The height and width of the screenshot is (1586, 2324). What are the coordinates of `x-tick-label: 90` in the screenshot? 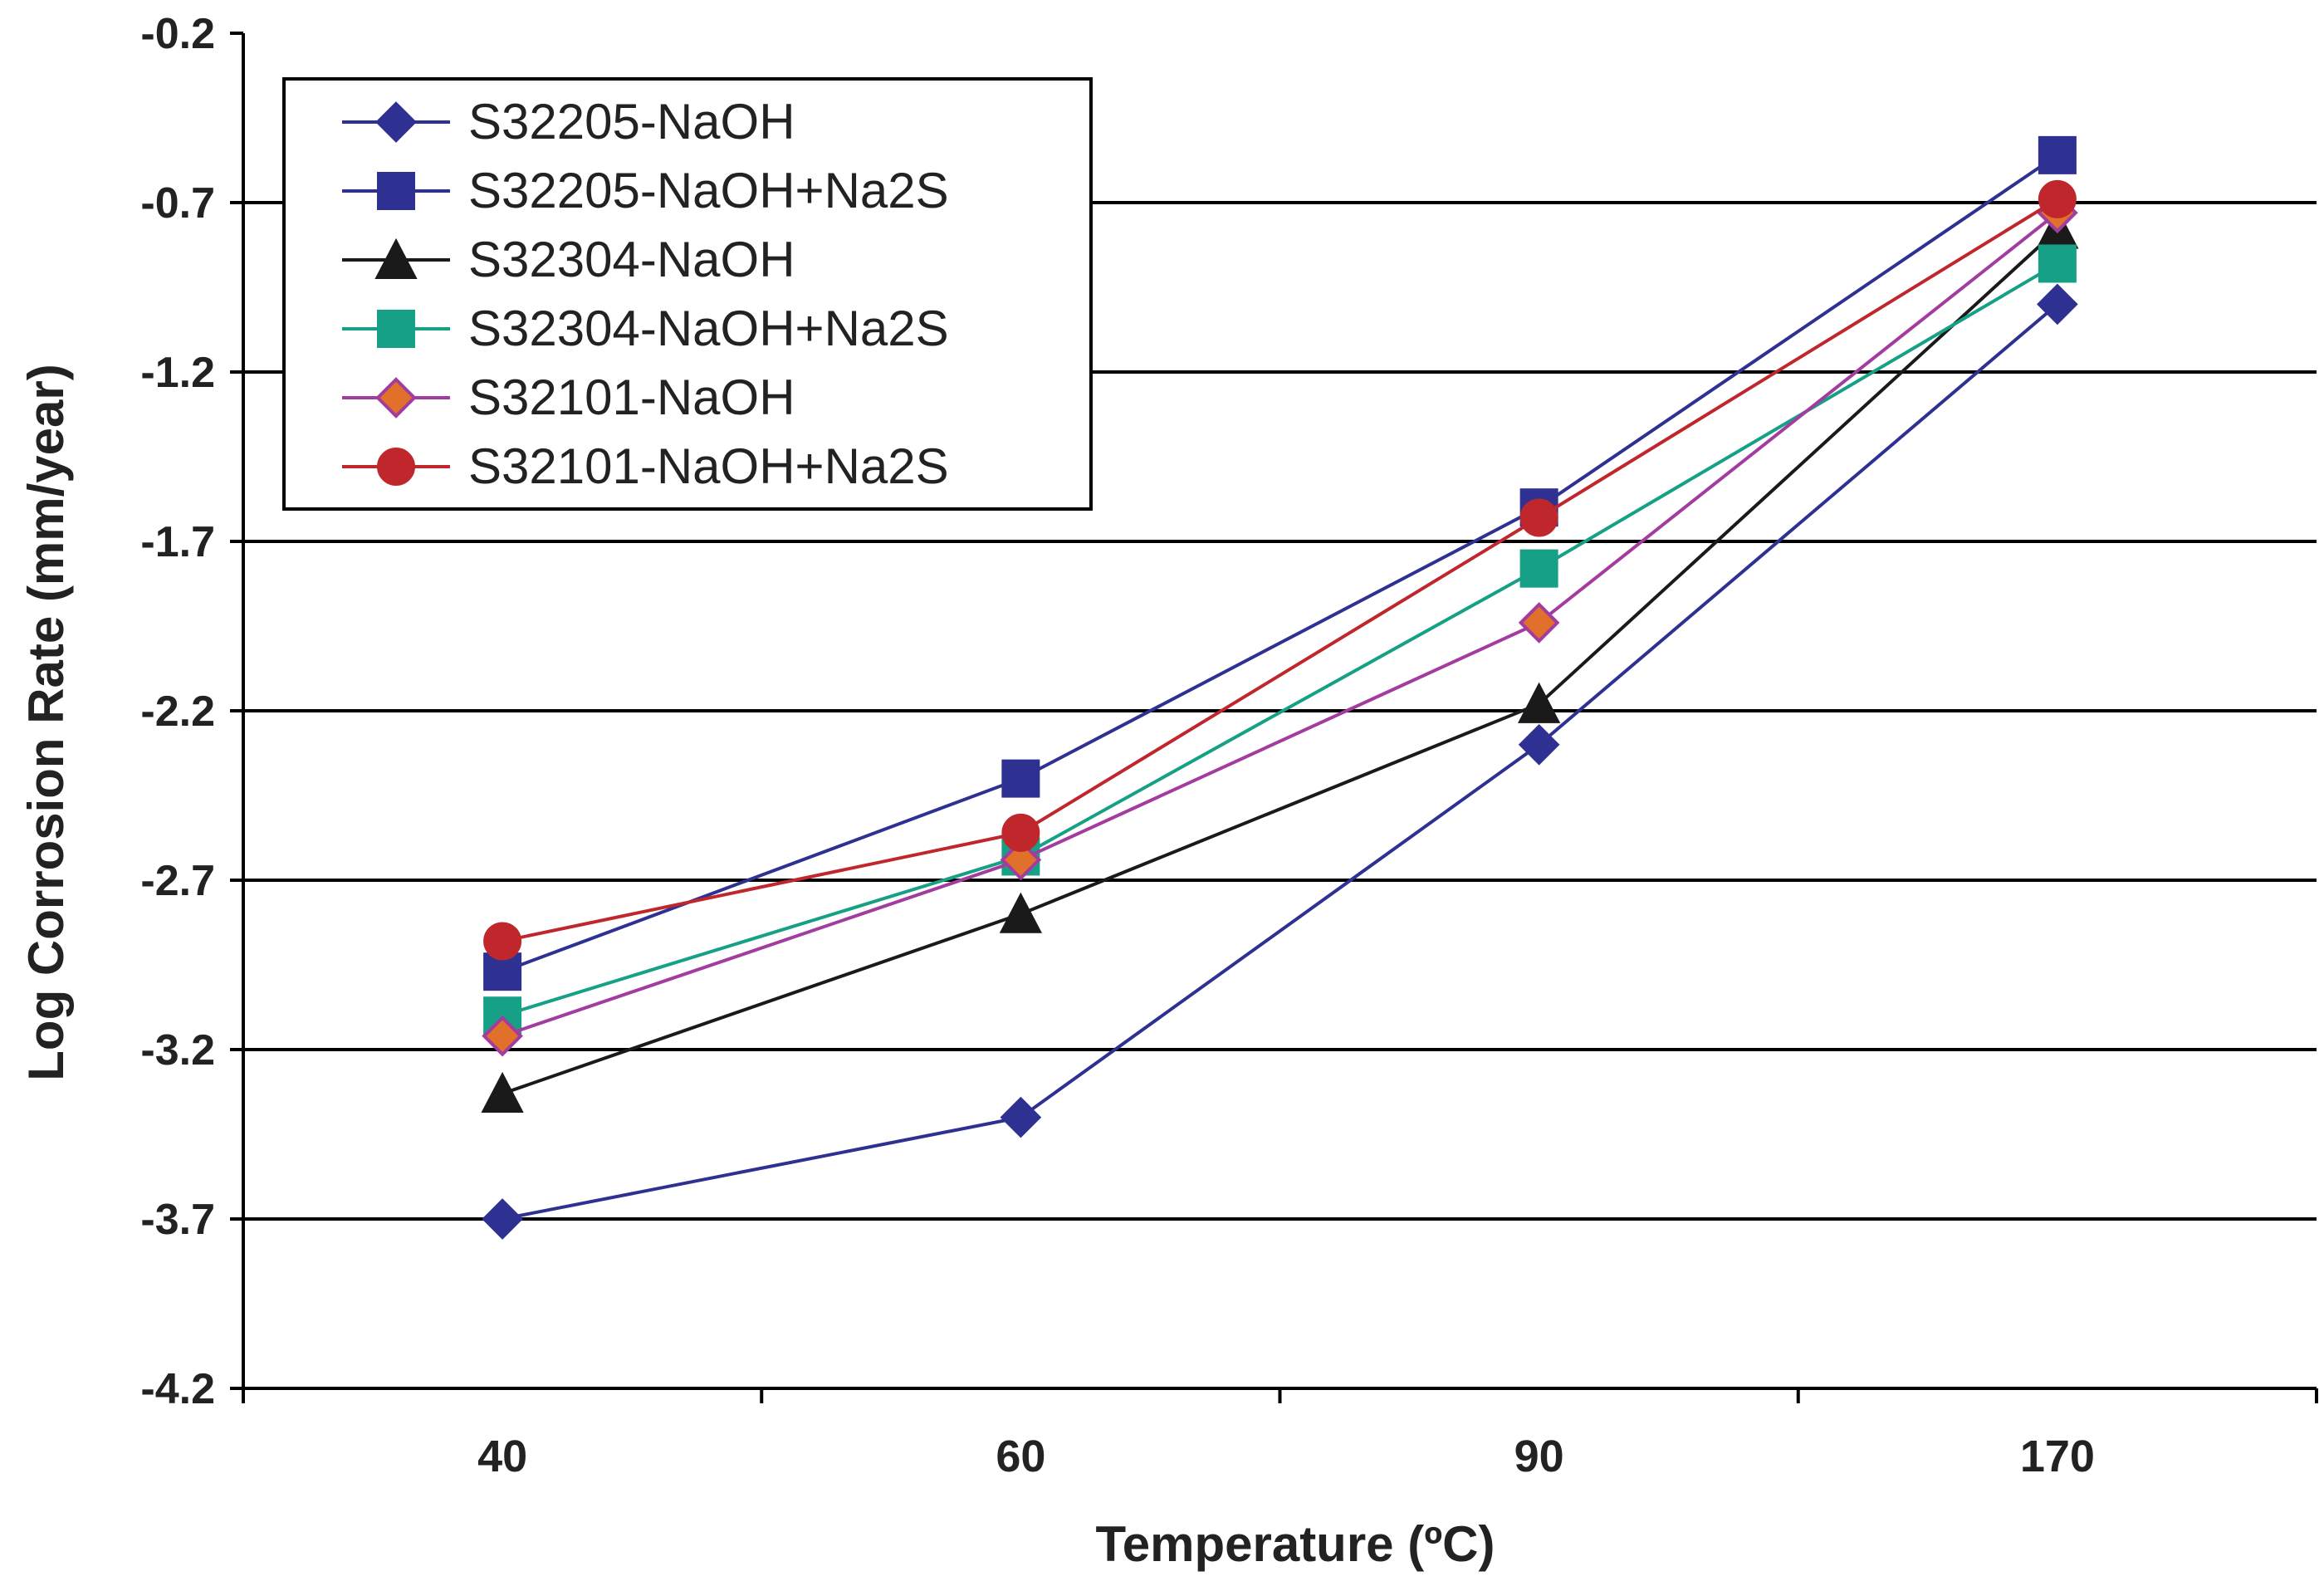 It's located at (1539, 1456).